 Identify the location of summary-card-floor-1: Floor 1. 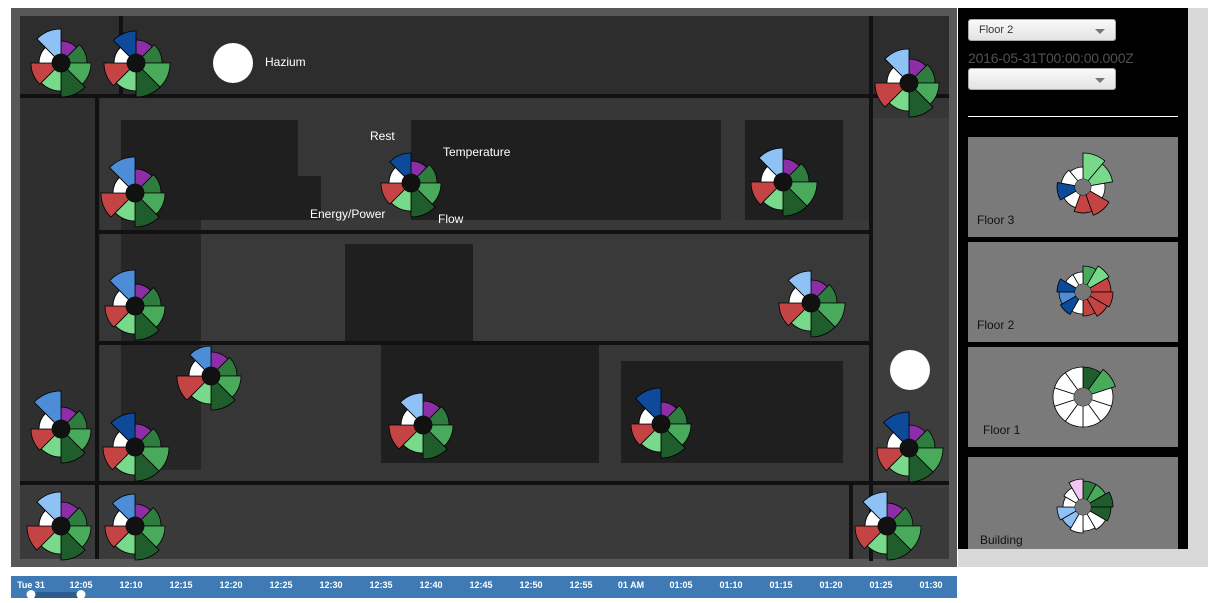
(1073, 397).